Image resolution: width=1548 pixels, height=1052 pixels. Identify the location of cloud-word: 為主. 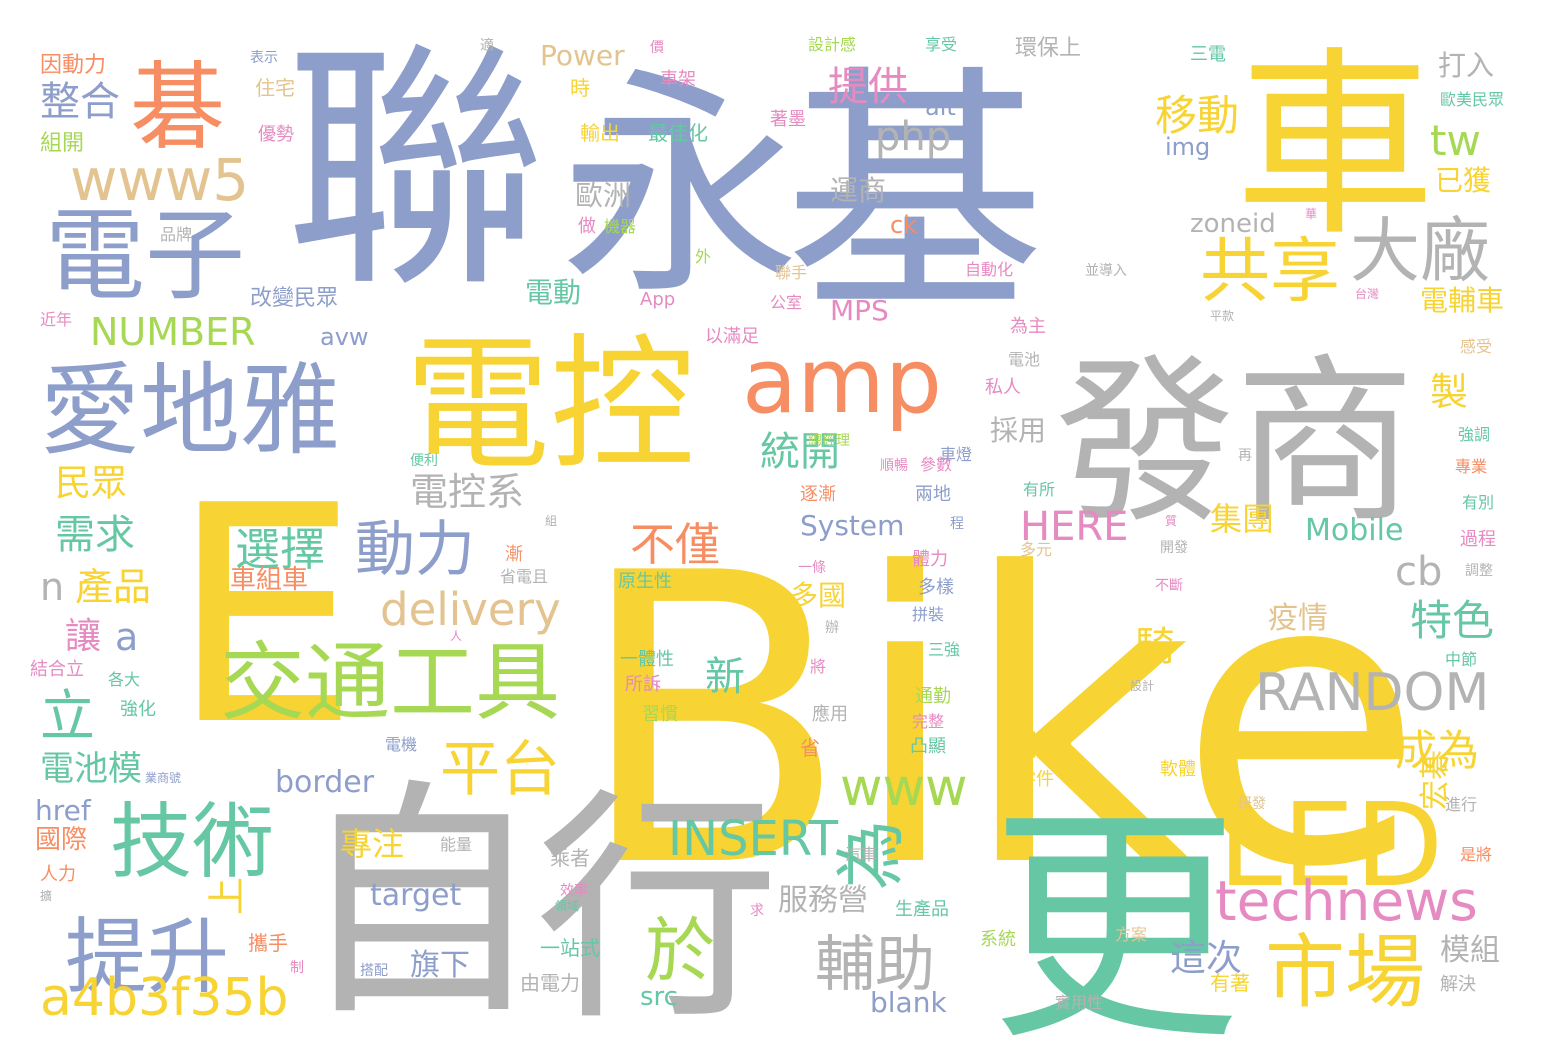
(1028, 326).